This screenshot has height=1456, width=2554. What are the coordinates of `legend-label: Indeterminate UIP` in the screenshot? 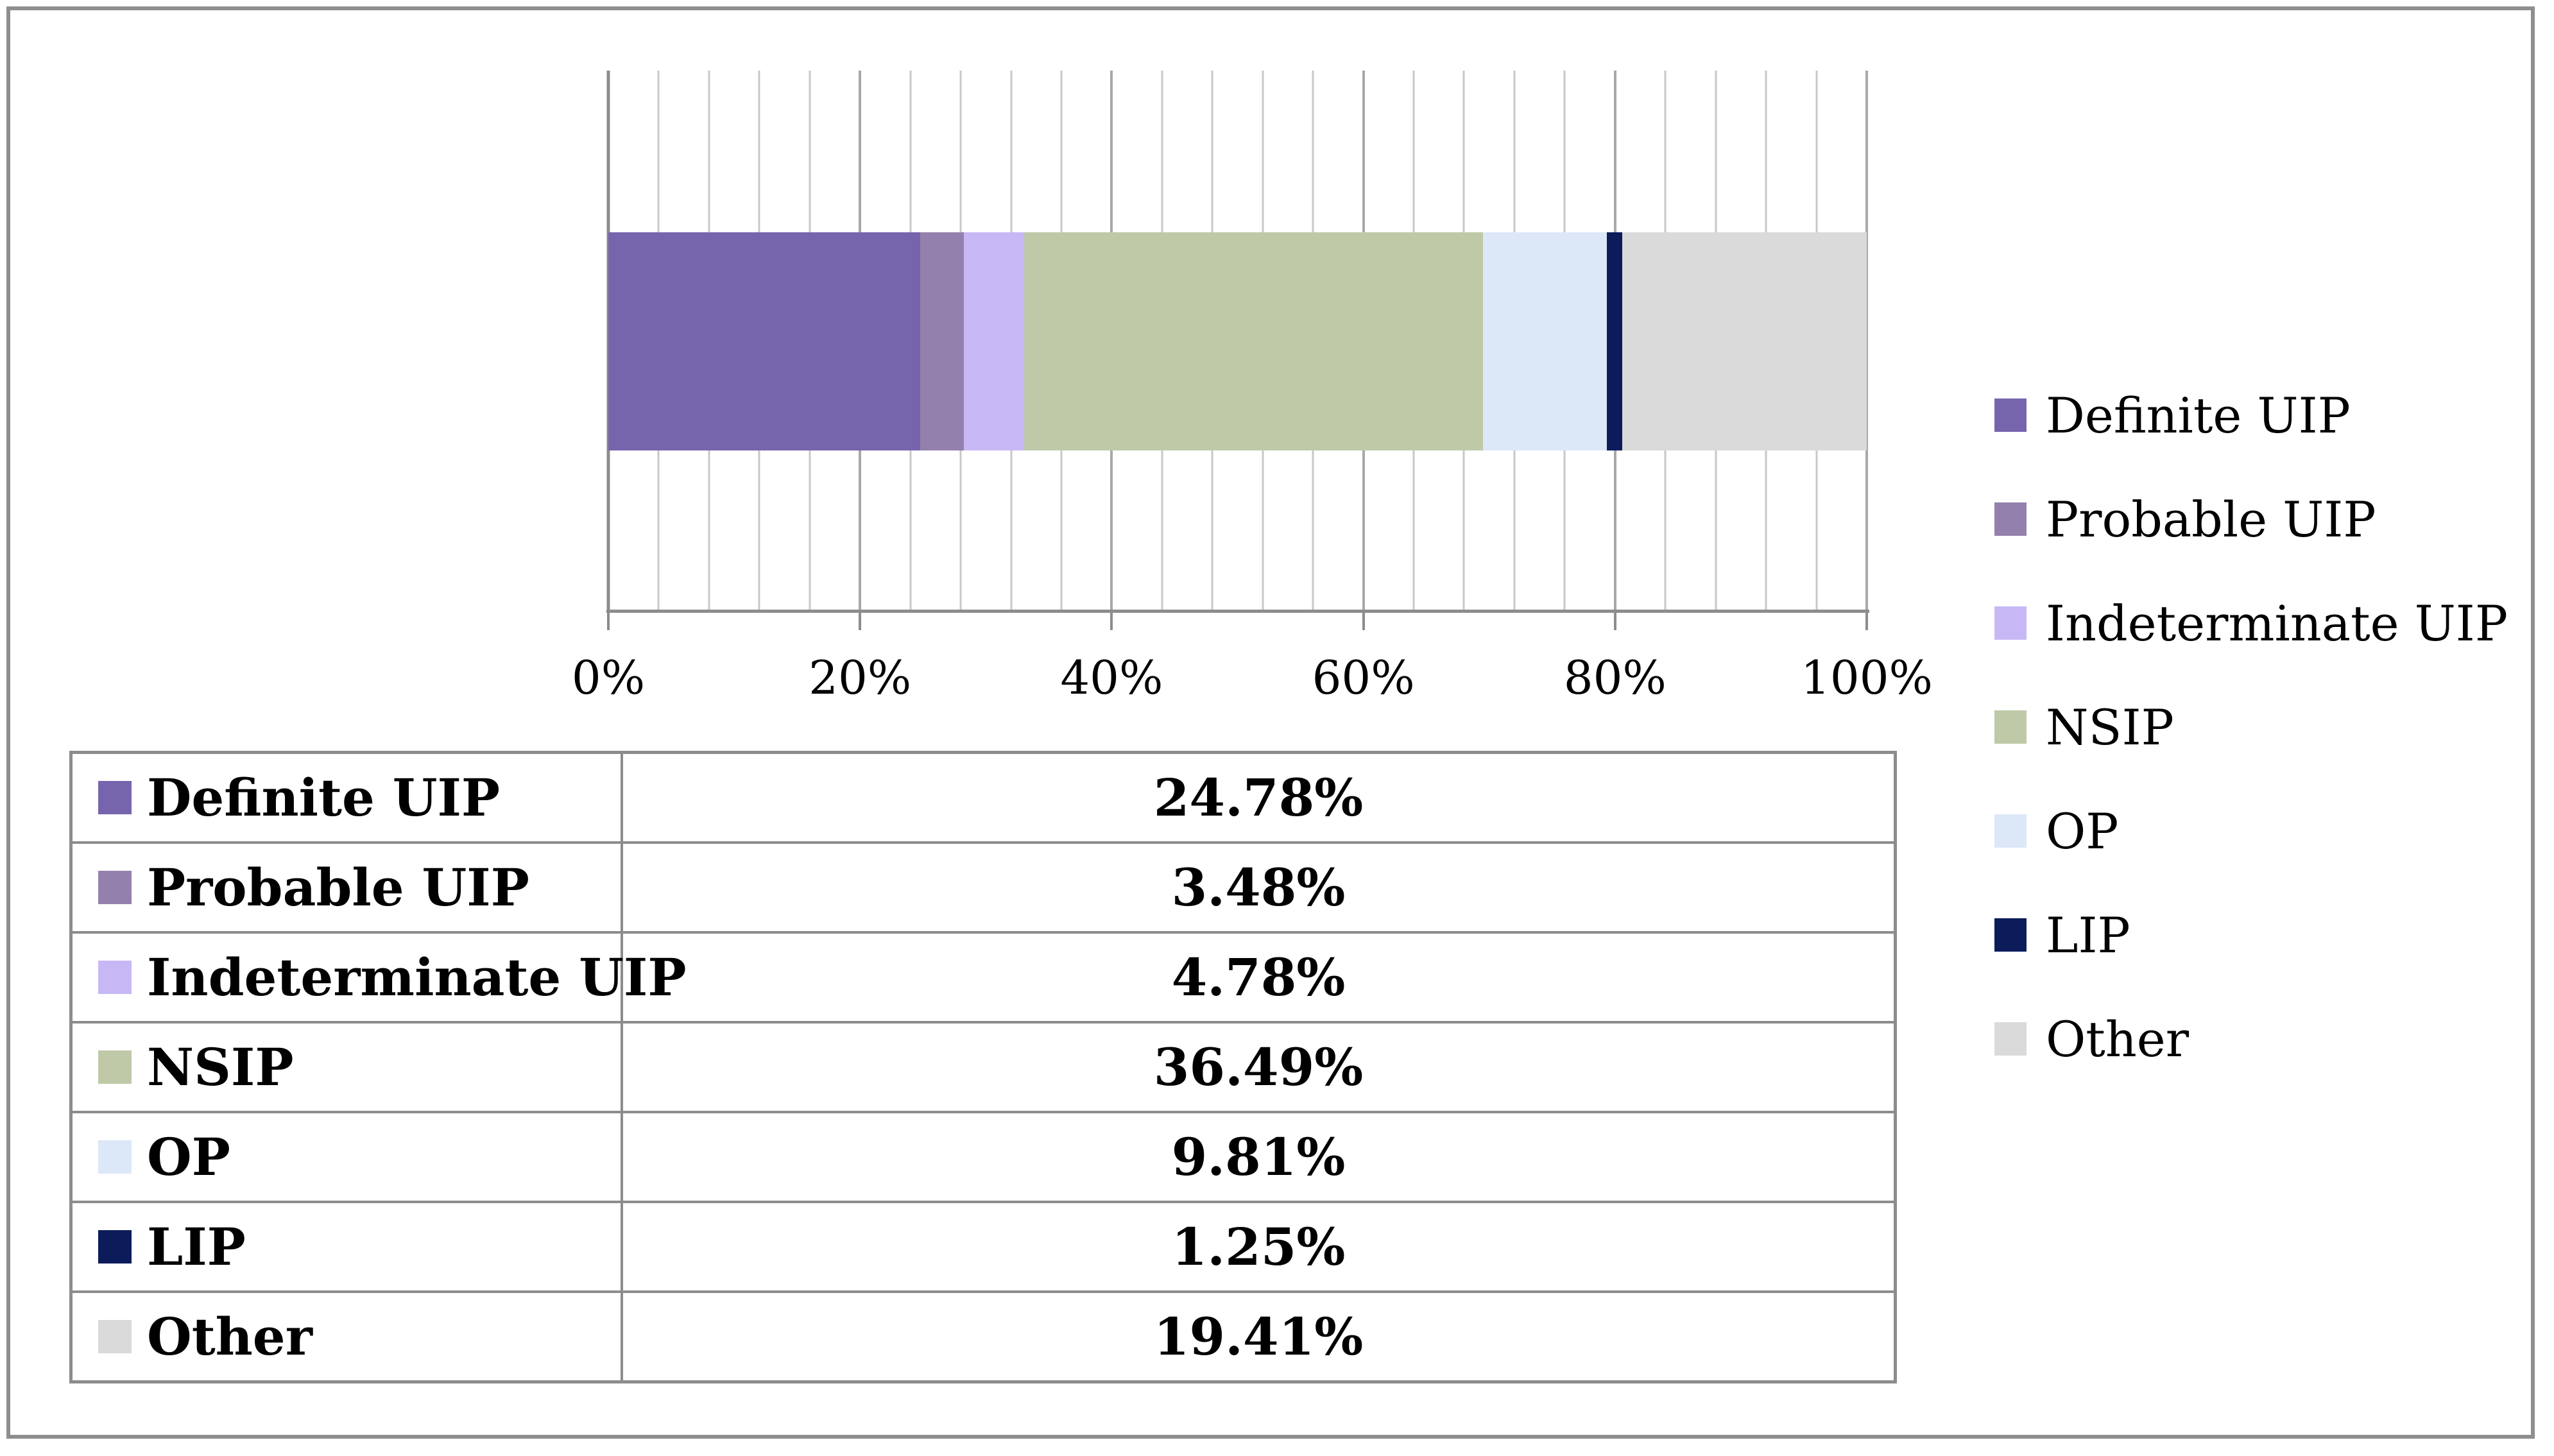 It's located at (2277, 623).